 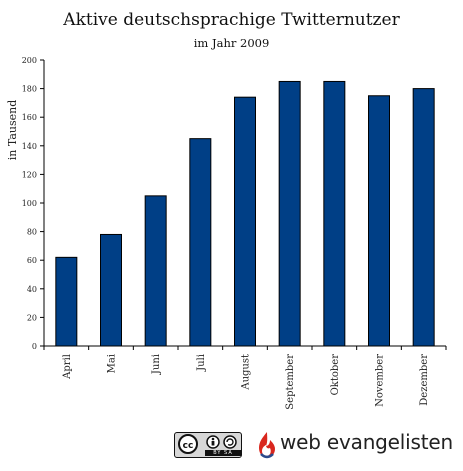 I want to click on bar-mai, so click(x=111, y=290).